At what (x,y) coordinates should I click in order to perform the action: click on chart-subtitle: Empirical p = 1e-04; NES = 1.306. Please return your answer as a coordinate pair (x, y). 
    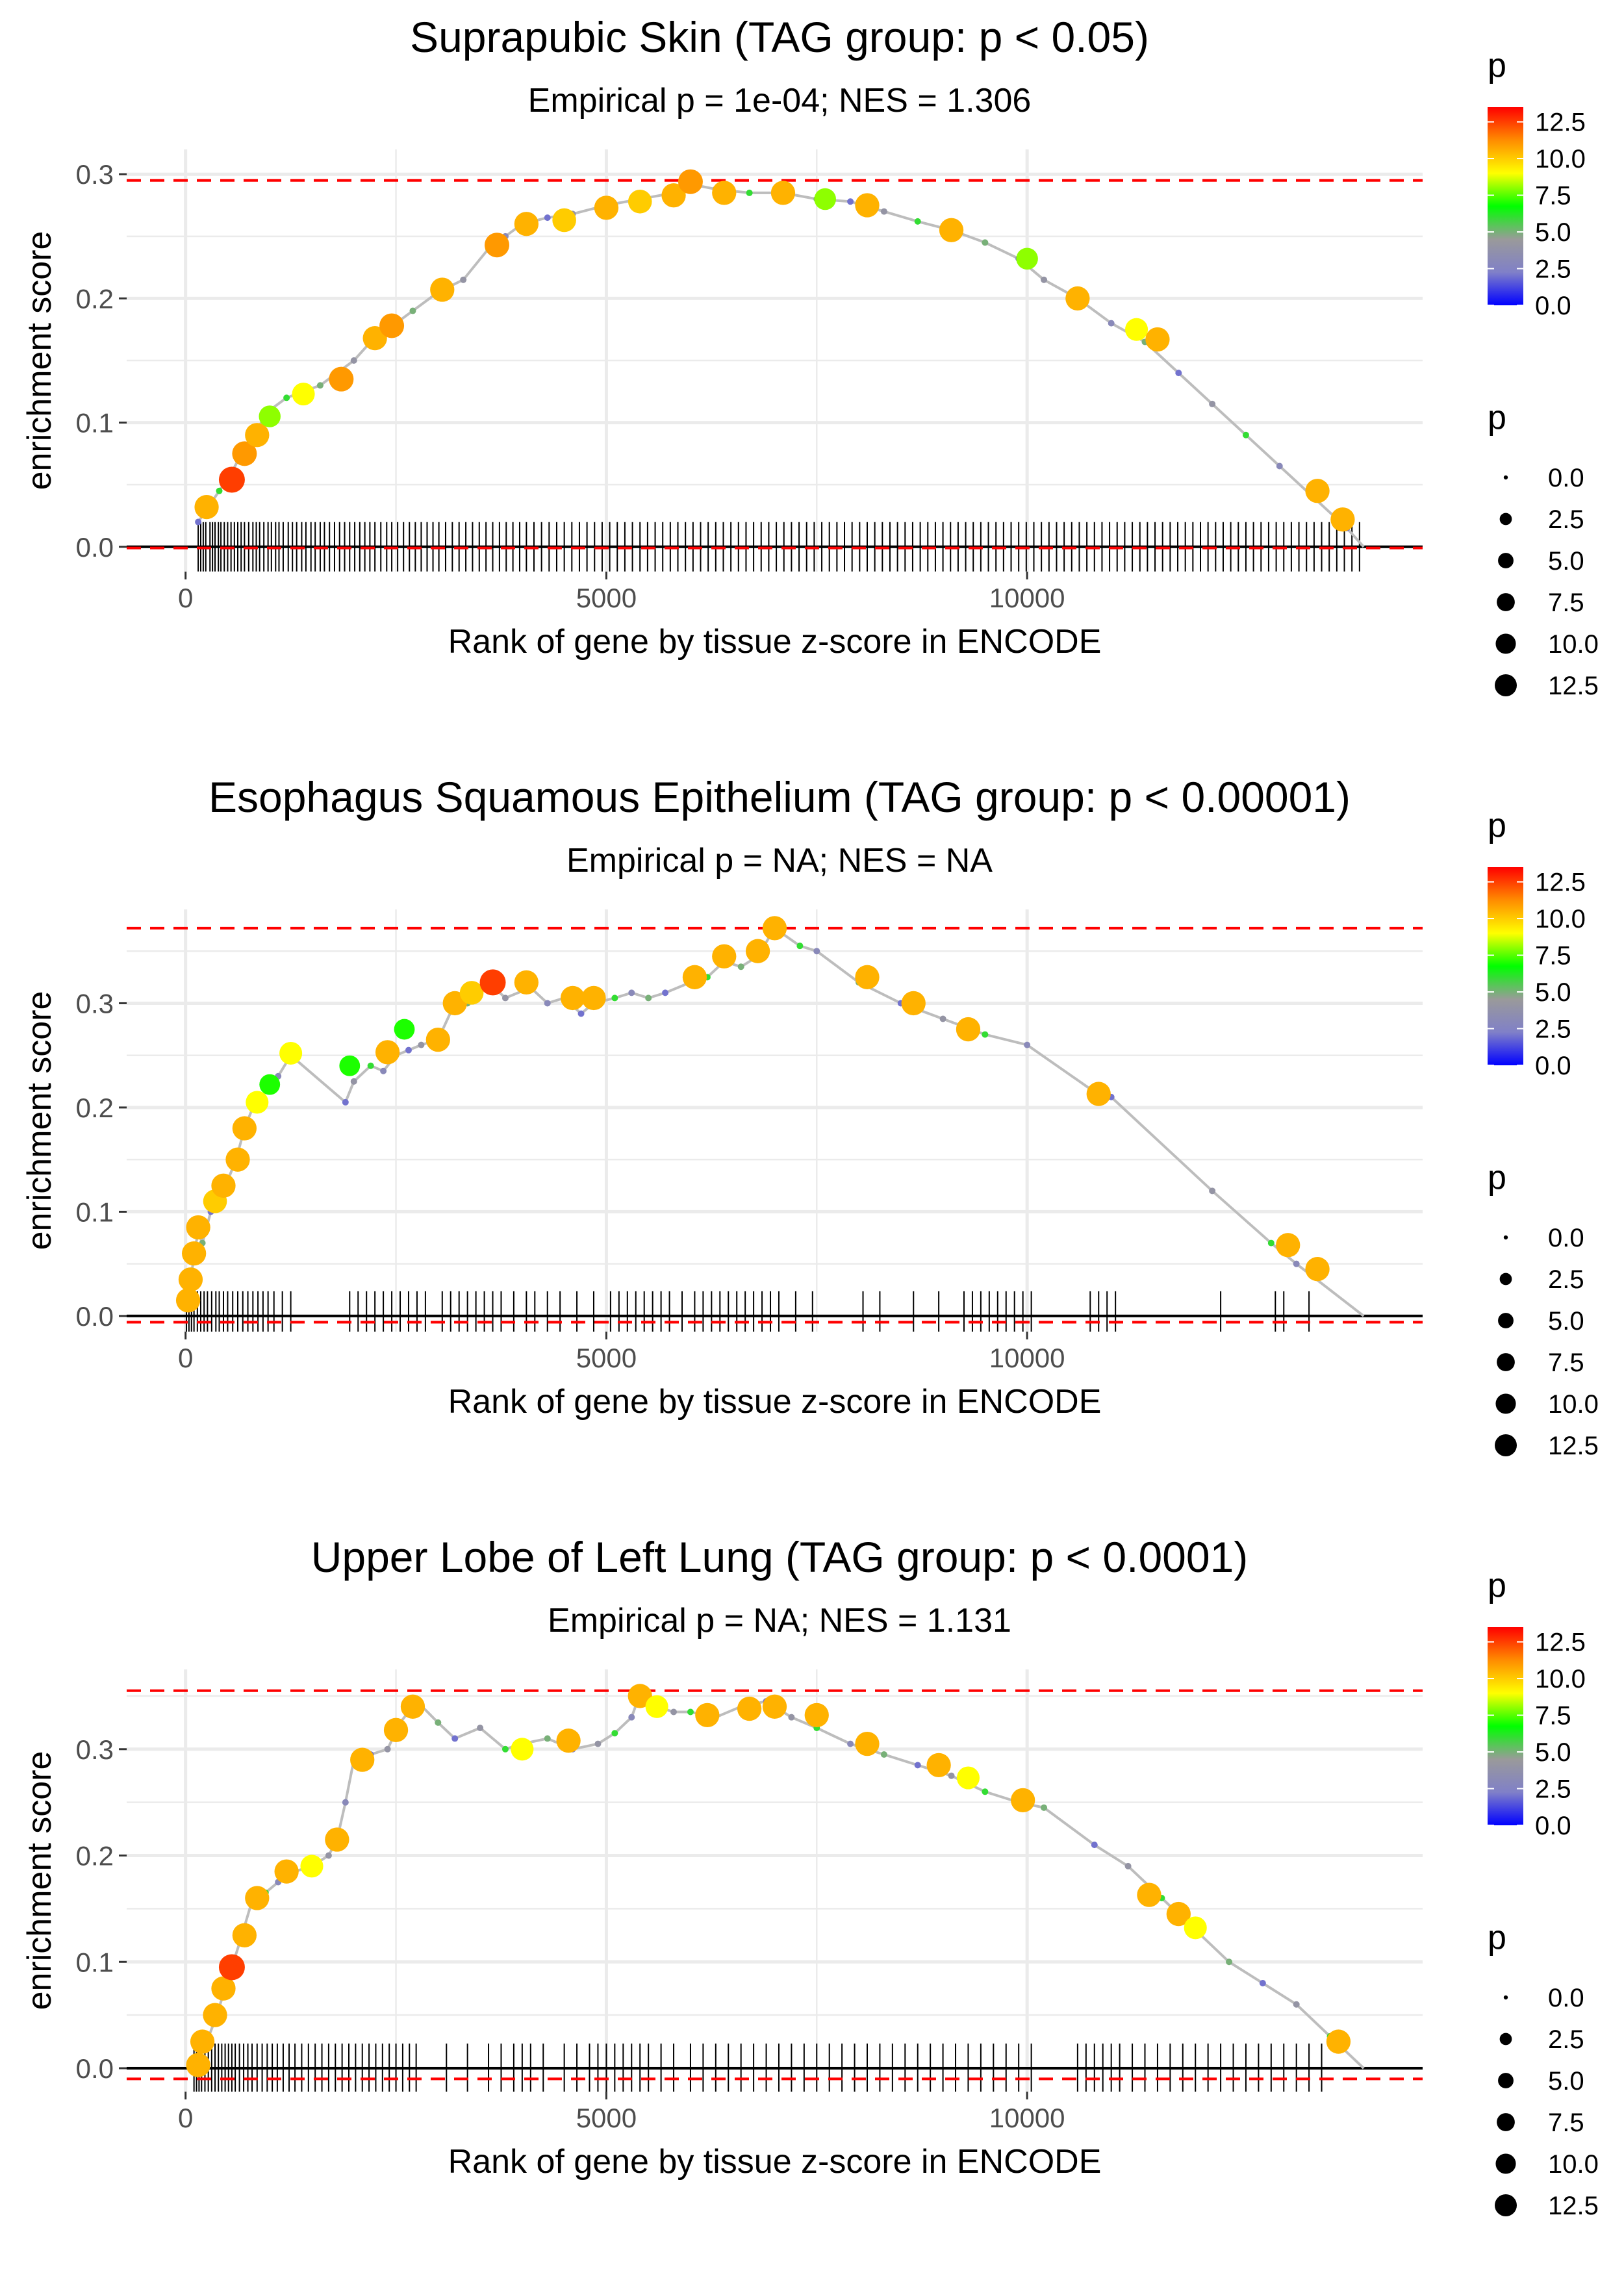
    Looking at the image, I should click on (780, 101).